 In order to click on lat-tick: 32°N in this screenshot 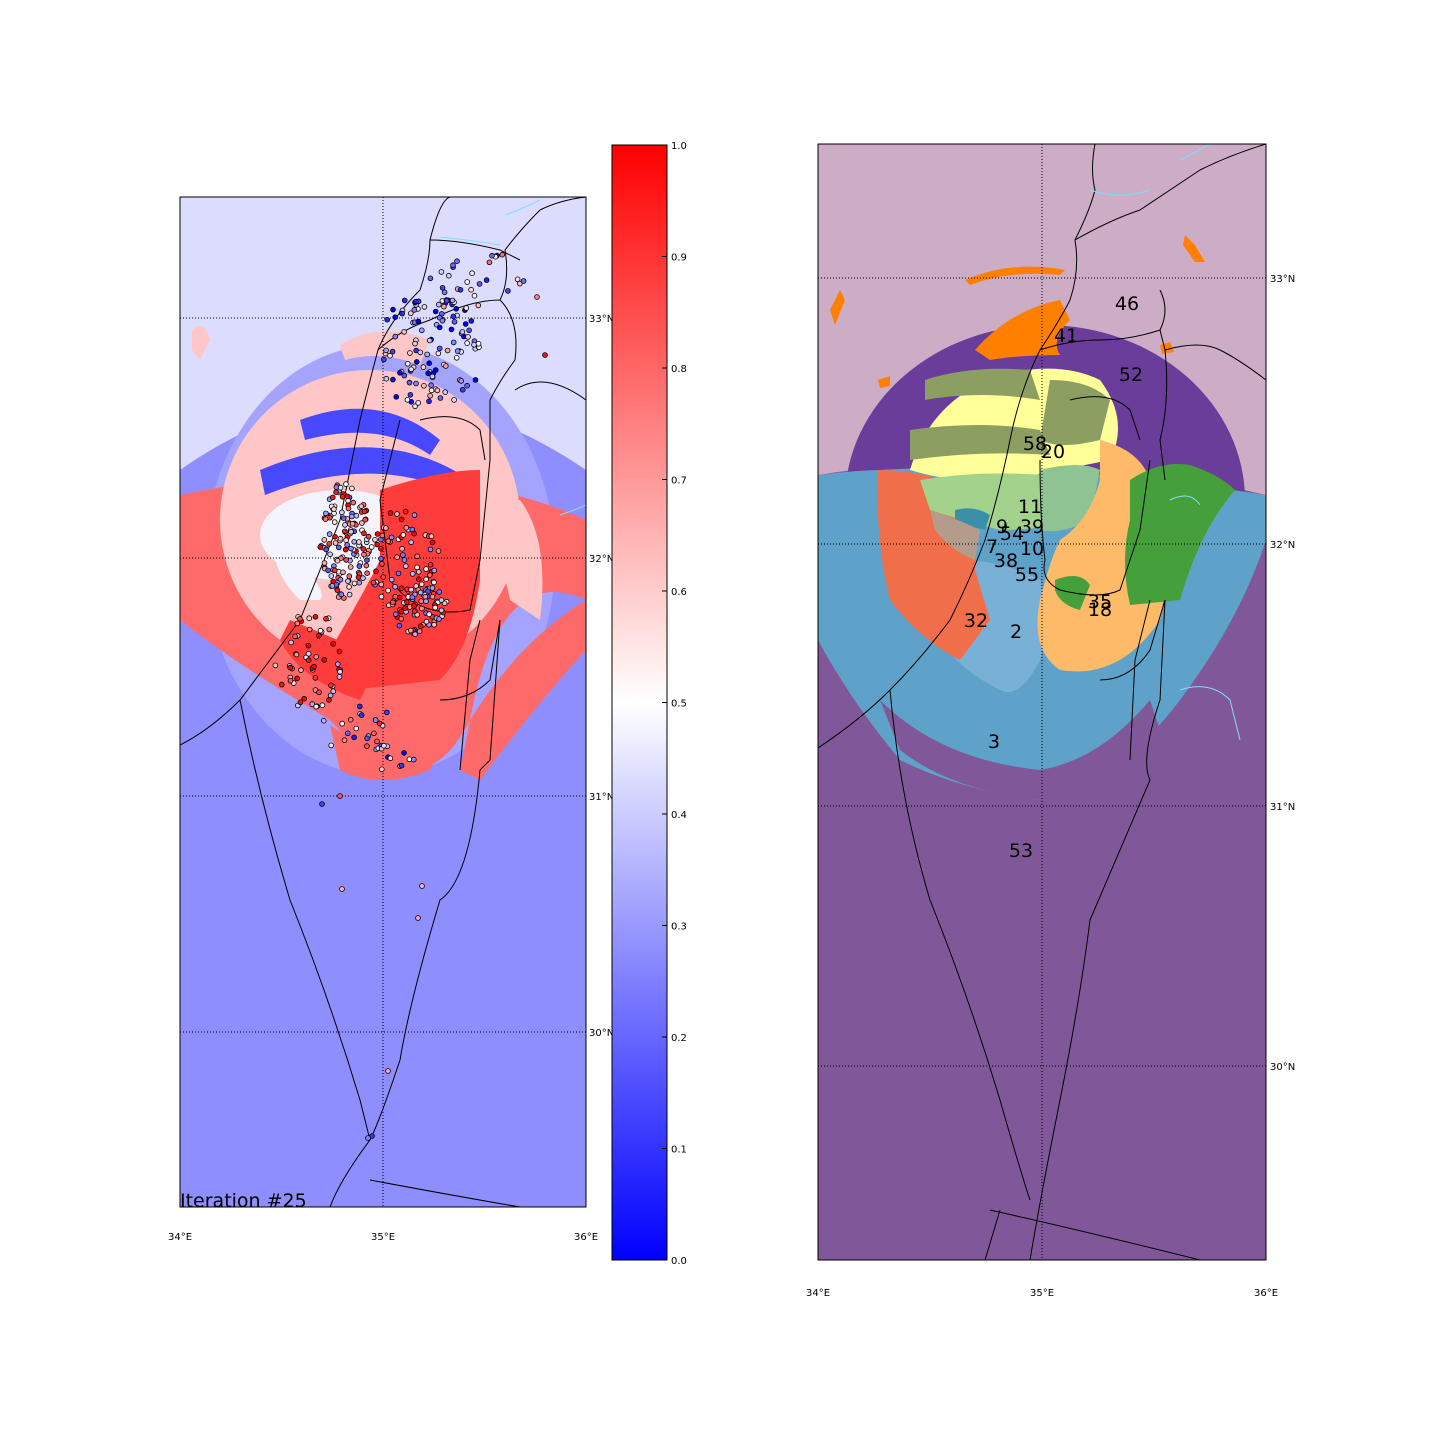, I will do `click(1282, 545)`.